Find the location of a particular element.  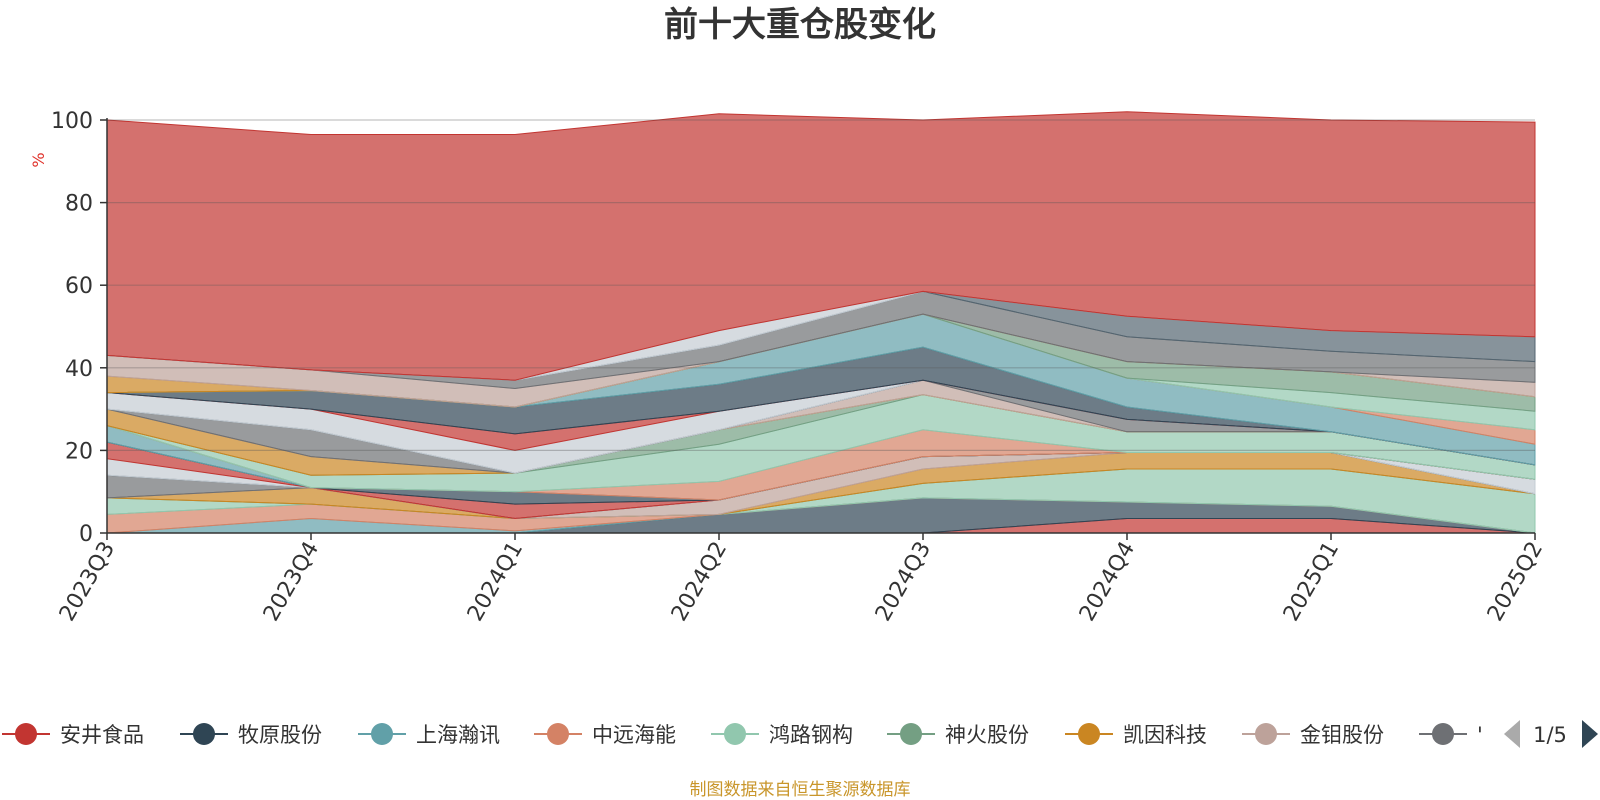

legend-item: 鸿路钢构 is located at coordinates (782, 735).